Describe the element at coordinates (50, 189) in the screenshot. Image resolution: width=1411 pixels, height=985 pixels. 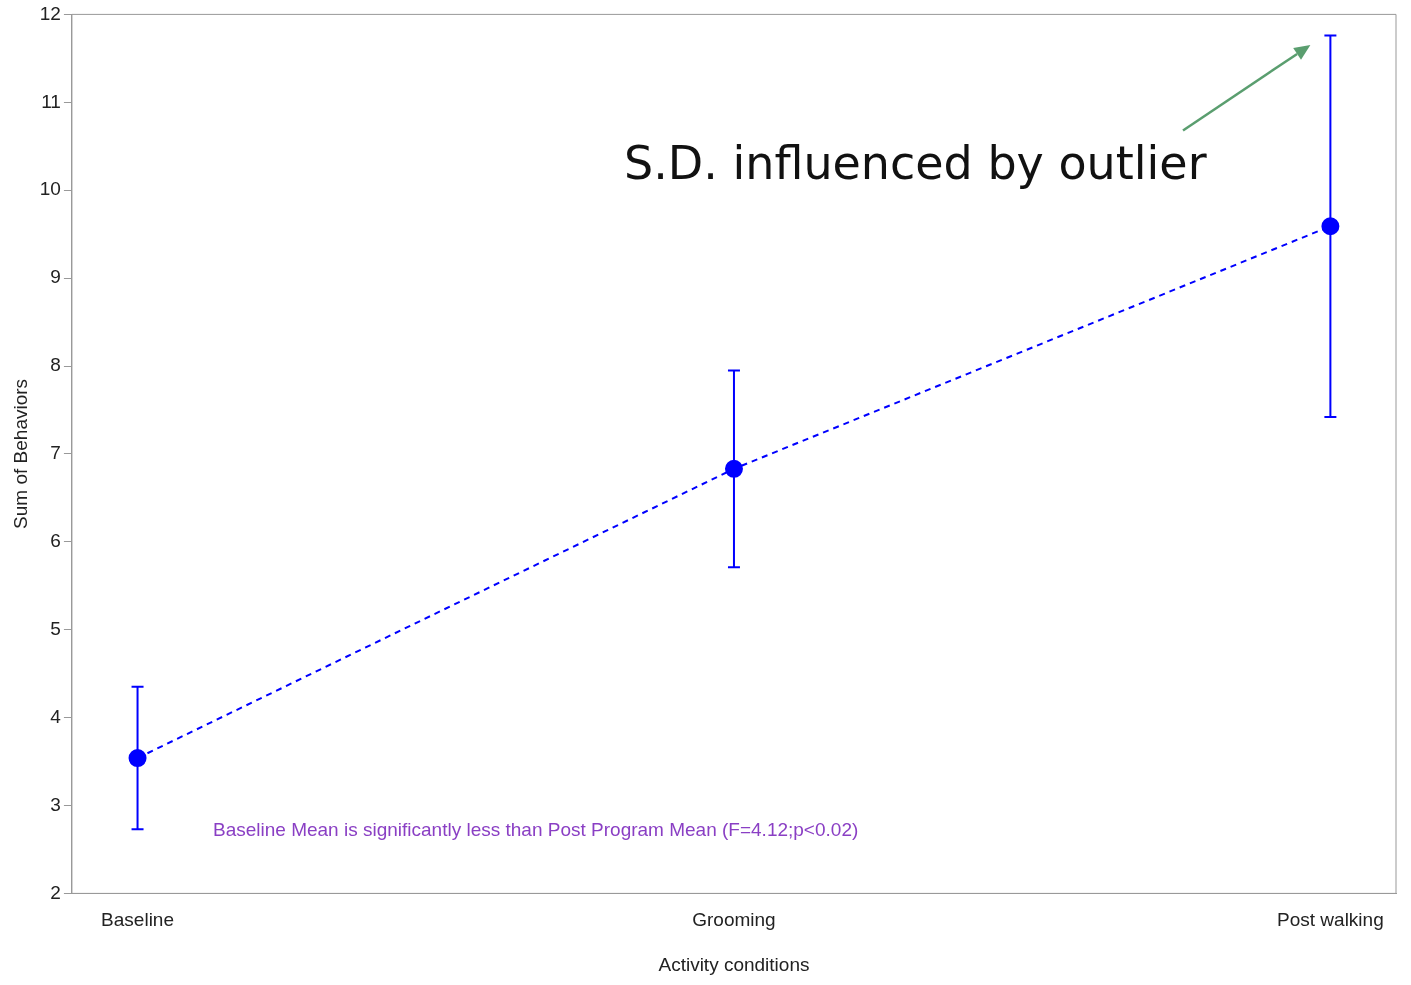
I see `y-tick-label: 10` at that location.